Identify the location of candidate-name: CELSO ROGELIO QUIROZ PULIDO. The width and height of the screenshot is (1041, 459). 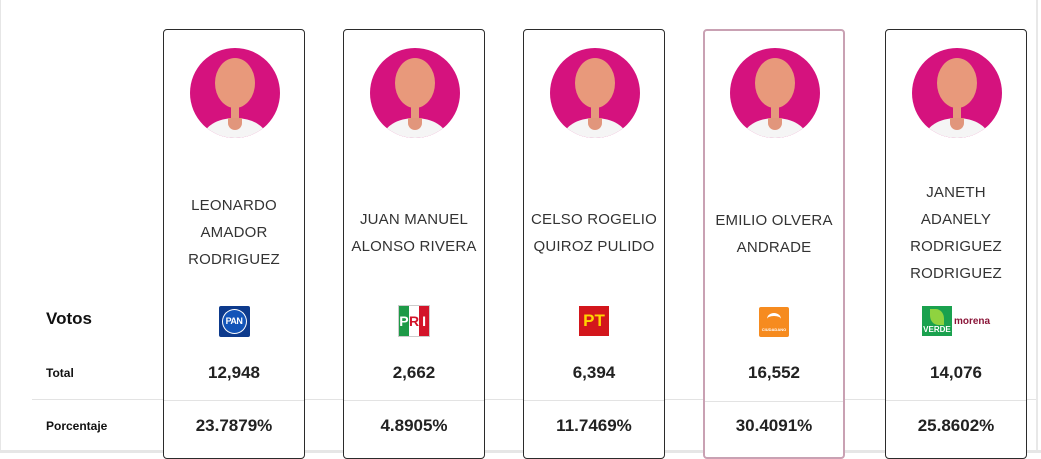
(594, 232).